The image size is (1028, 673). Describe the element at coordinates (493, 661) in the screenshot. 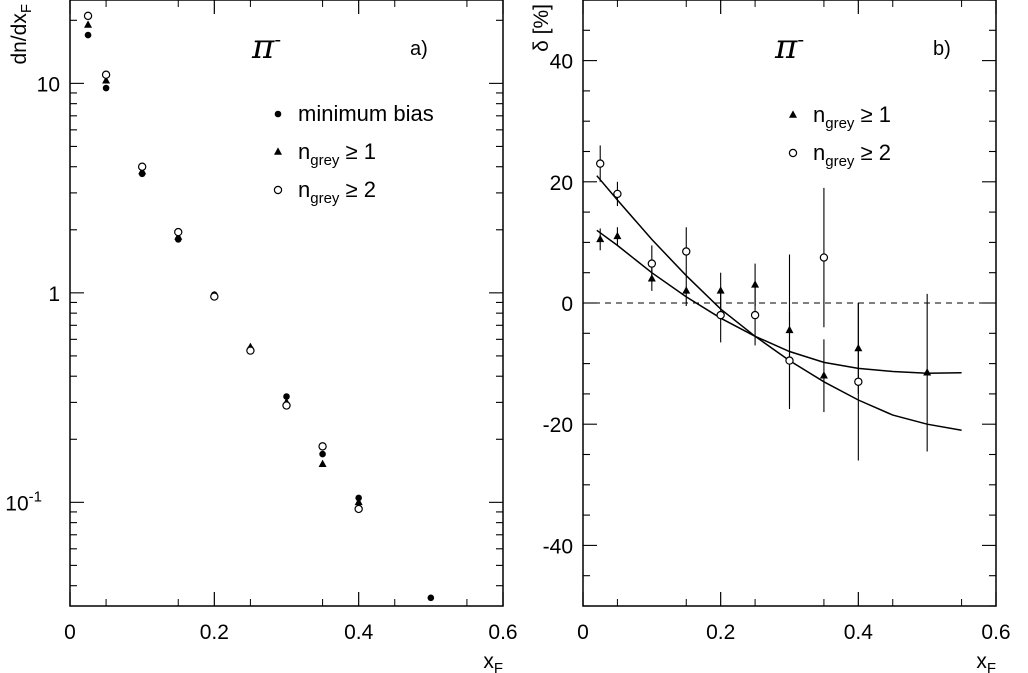

I see `panel-a-x-axis-label: xF` at that location.